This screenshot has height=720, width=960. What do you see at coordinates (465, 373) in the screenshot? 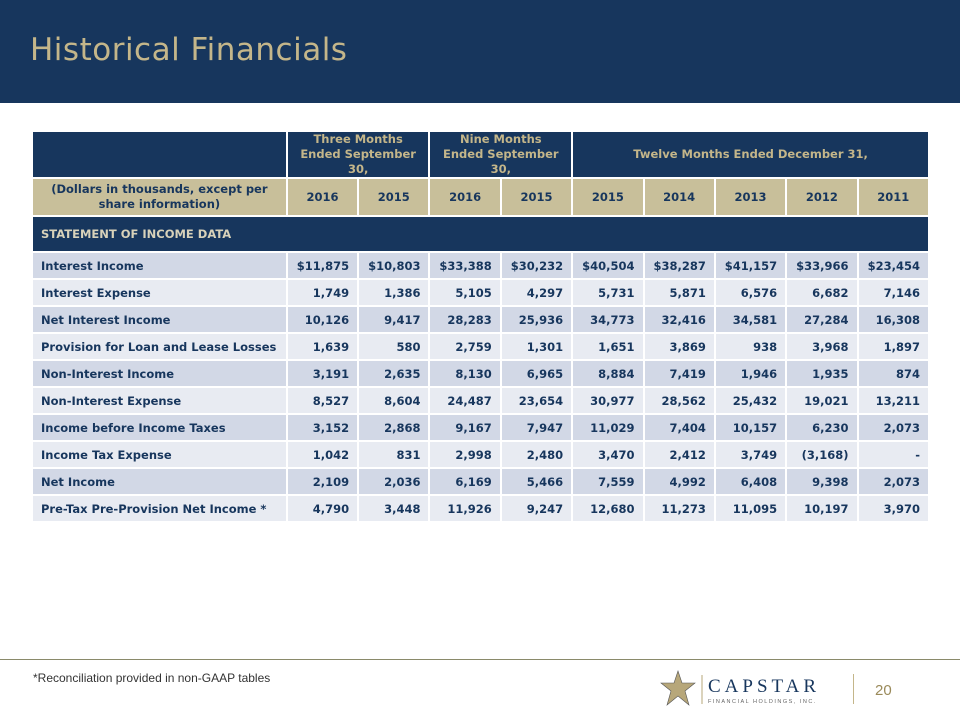
I see `value-cell: 8,130` at bounding box center [465, 373].